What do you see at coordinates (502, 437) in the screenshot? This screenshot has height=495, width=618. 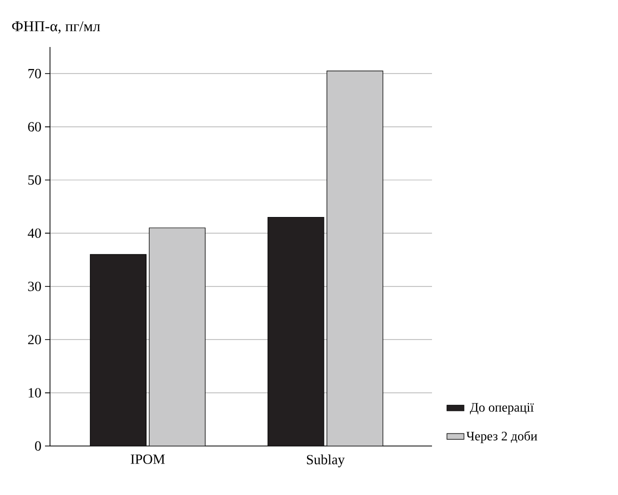 I see `legend-label: Через 2 доби` at bounding box center [502, 437].